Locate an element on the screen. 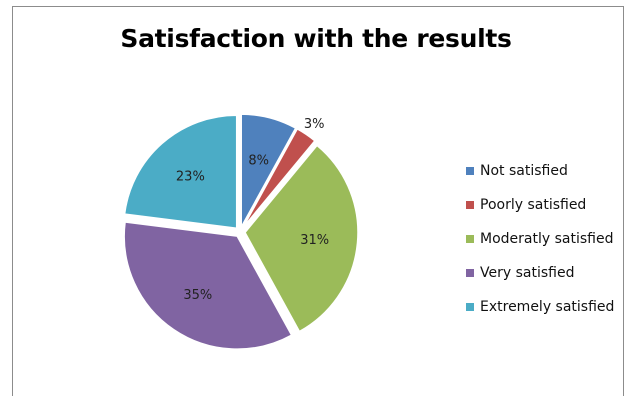 This screenshot has height=396, width=632. legend-item-extremely-satisfied: Extremely satisfied is located at coordinates (540, 307).